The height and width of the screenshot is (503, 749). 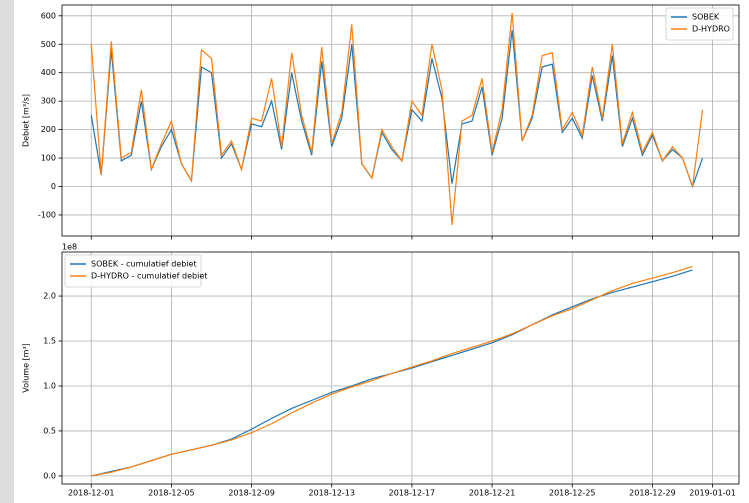 I want to click on y-tick-label: 500, so click(x=48, y=44).